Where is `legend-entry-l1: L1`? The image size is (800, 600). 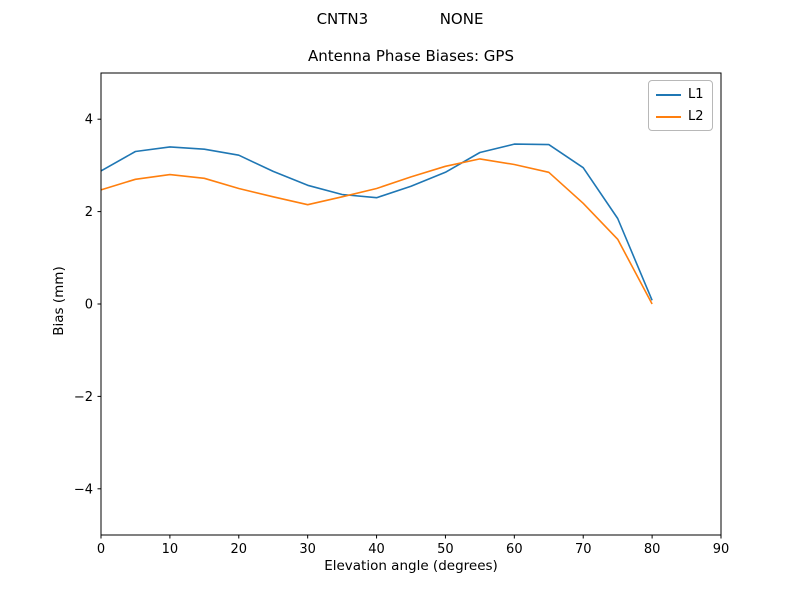 legend-entry-l1: L1 is located at coordinates (680, 94).